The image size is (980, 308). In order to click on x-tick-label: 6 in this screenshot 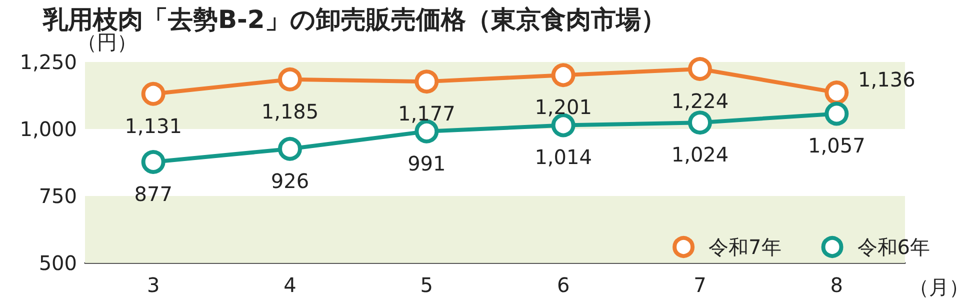, I will do `click(563, 285)`.